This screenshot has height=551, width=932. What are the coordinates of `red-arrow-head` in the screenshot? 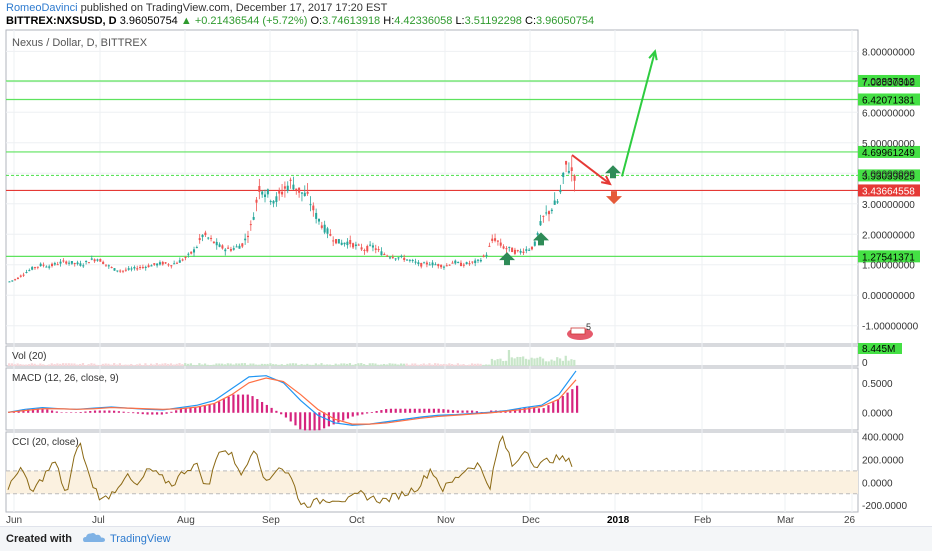 It's located at (606, 180).